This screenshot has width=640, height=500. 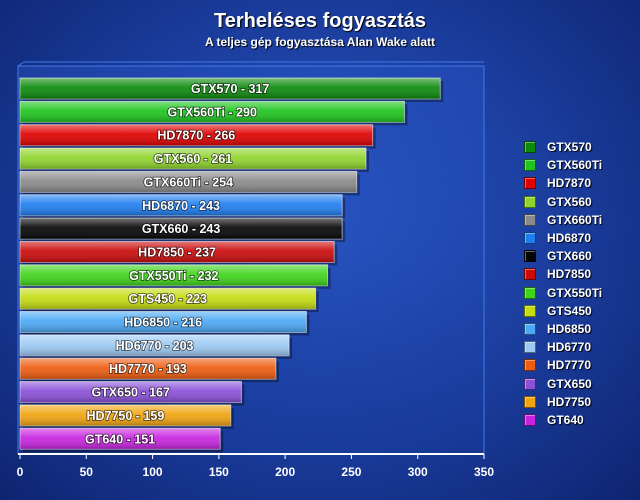 I want to click on bar-hd7850: HD7850 - 237, so click(x=178, y=253).